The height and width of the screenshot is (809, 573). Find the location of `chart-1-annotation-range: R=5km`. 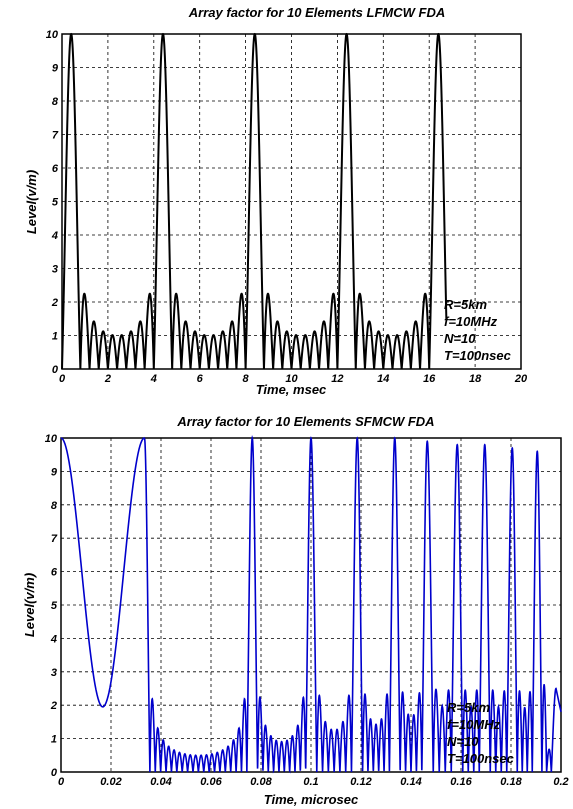

chart-1-annotation-range: R=5km is located at coordinates (465, 304).